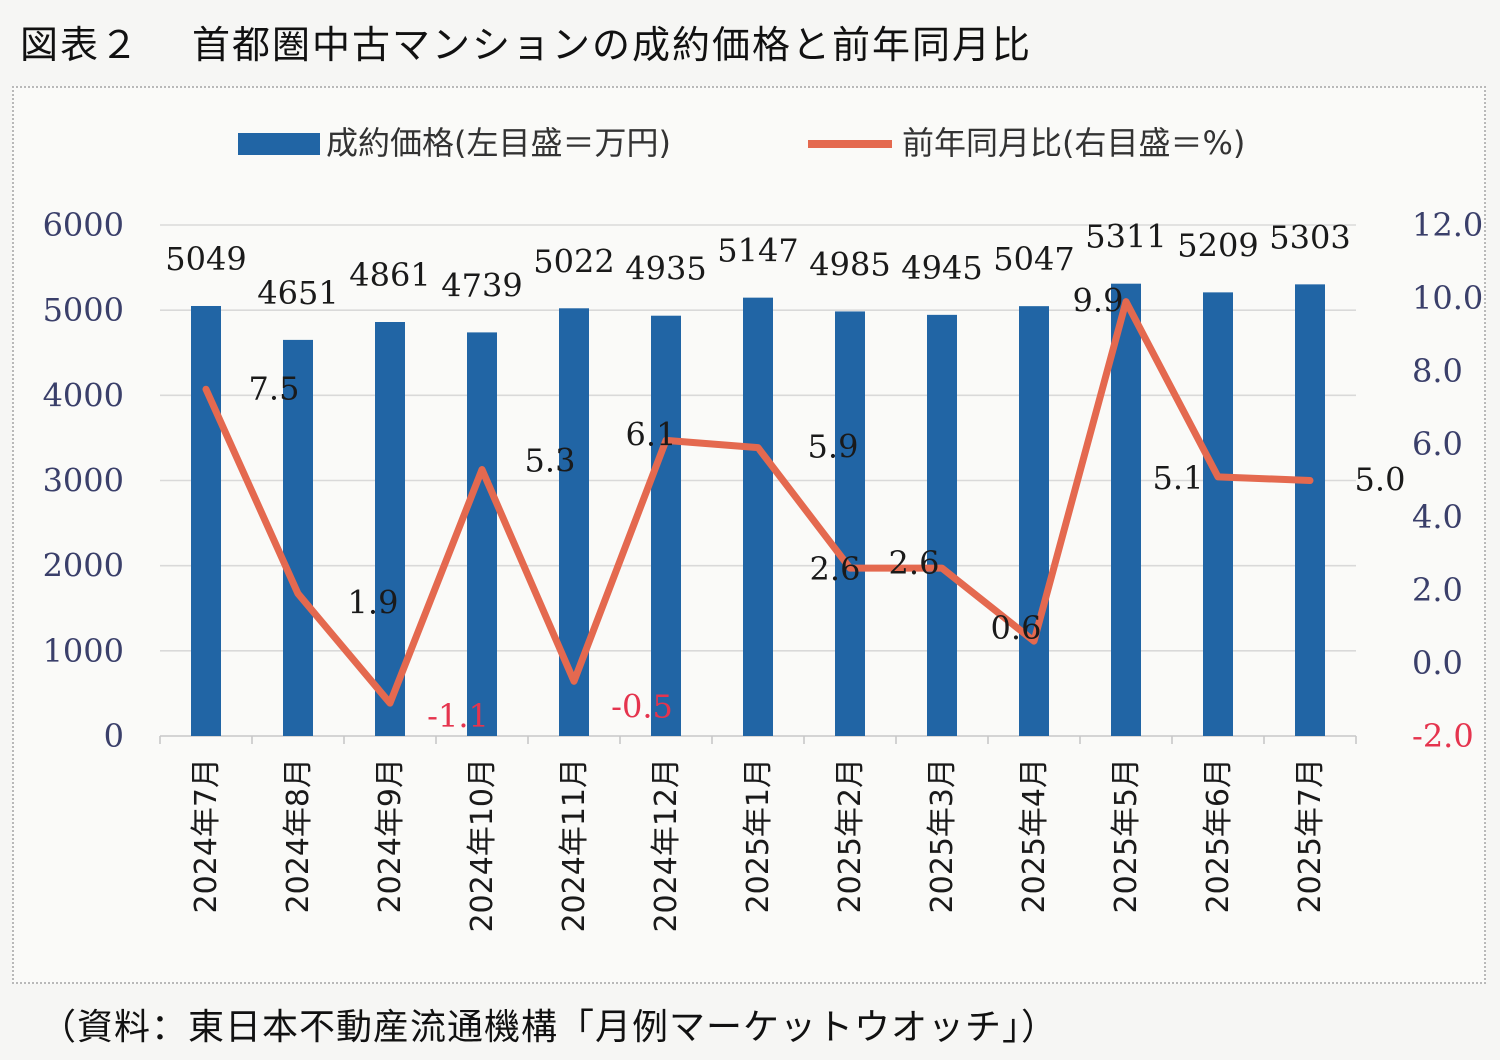 This screenshot has height=1060, width=1500. Describe the element at coordinates (1443, 736) in the screenshot. I see `y-right-tick-label: -2.0` at that location.